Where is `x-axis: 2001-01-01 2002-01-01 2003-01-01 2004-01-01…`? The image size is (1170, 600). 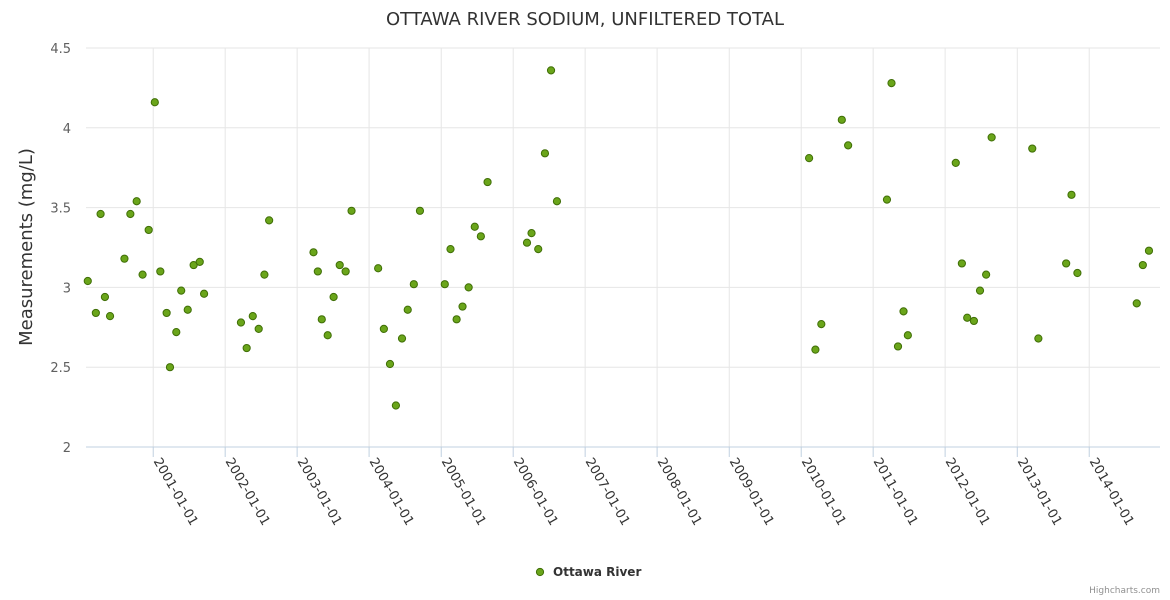
x-axis: 2001-01-01 2002-01-01 2003-01-01 2004-01-01… is located at coordinates (623, 487).